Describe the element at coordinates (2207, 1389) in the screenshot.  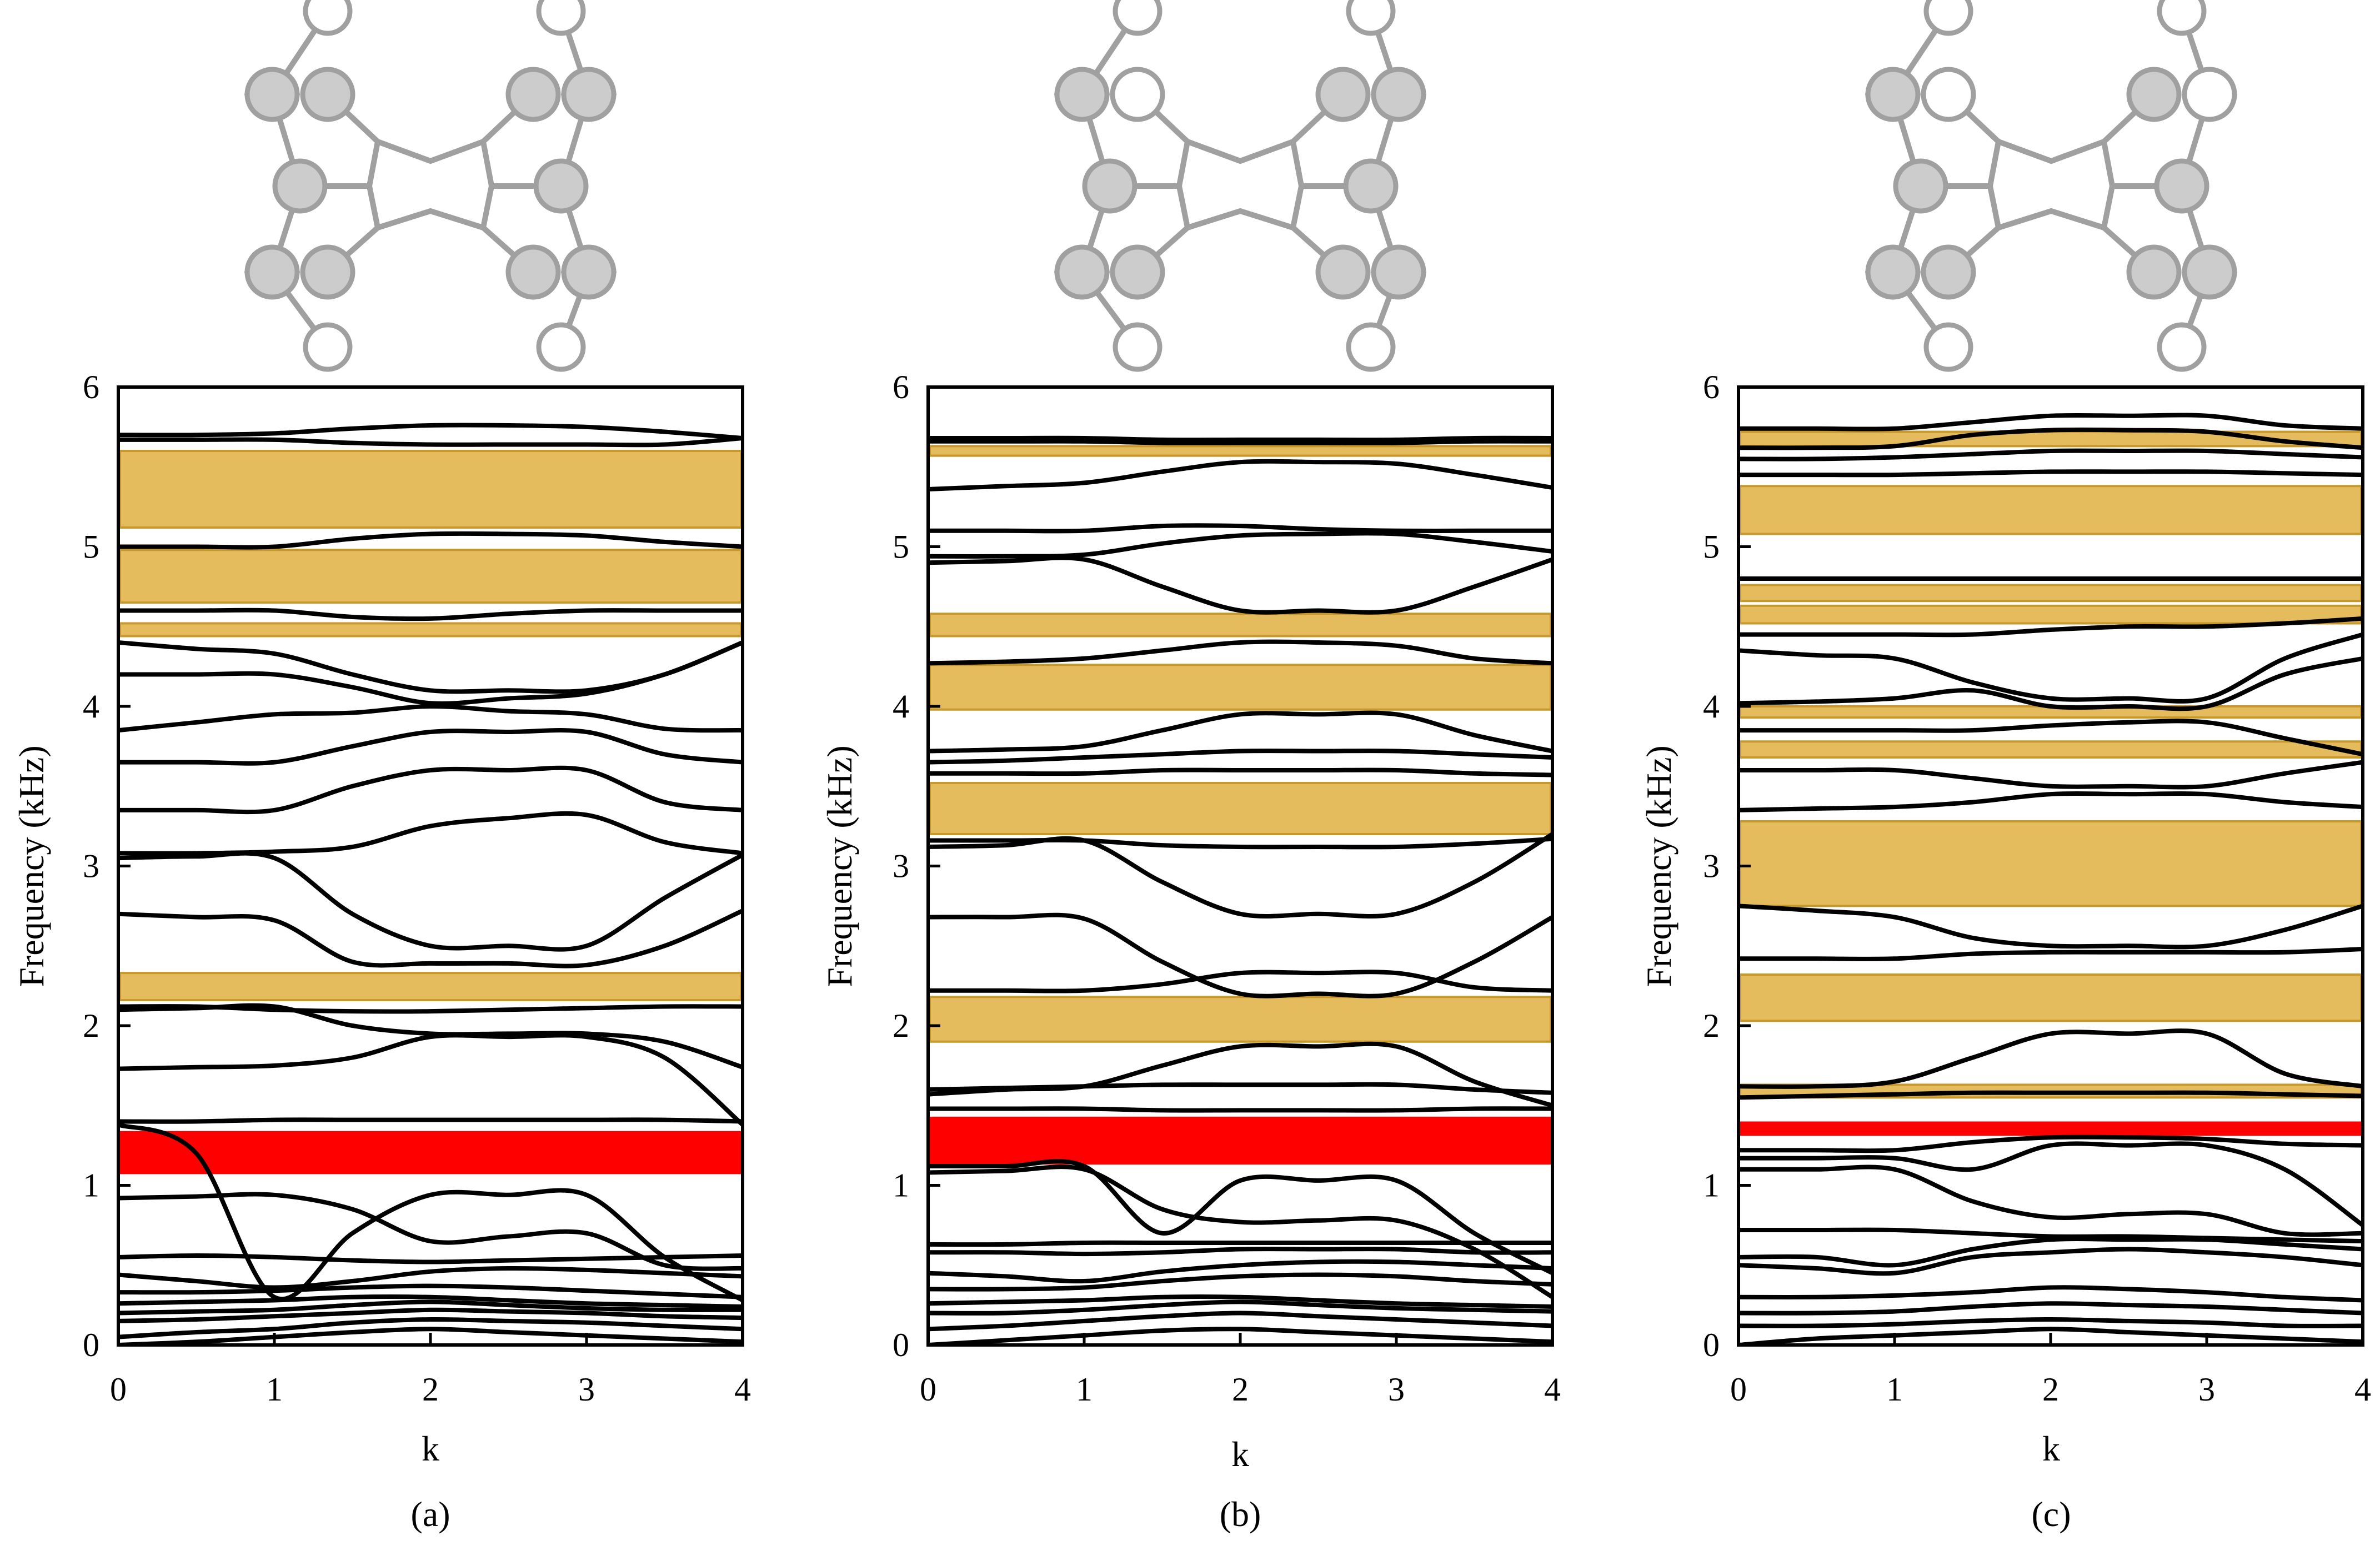
I see `x-tick-label: 3` at that location.